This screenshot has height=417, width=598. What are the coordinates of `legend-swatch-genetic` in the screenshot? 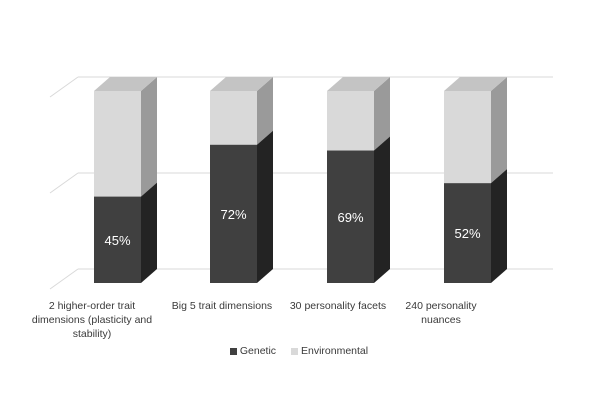 It's located at (233, 352).